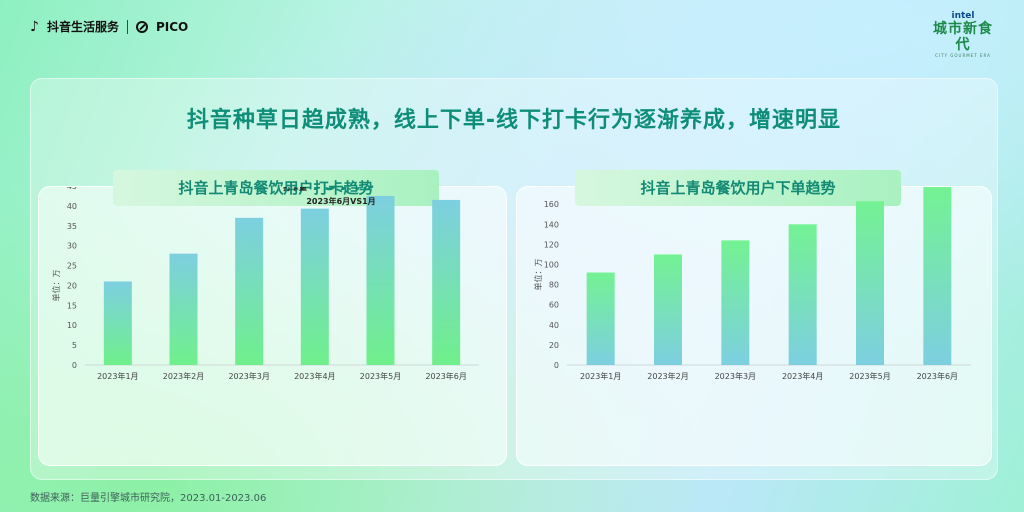 The width and height of the screenshot is (1024, 512). I want to click on order-ytick-label: 100, so click(551, 265).